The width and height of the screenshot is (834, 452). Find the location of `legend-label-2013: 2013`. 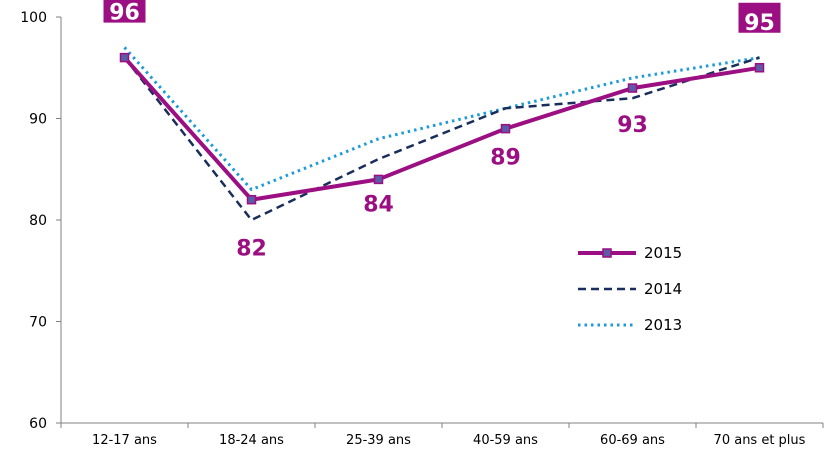

legend-label-2013: 2013 is located at coordinates (663, 325).